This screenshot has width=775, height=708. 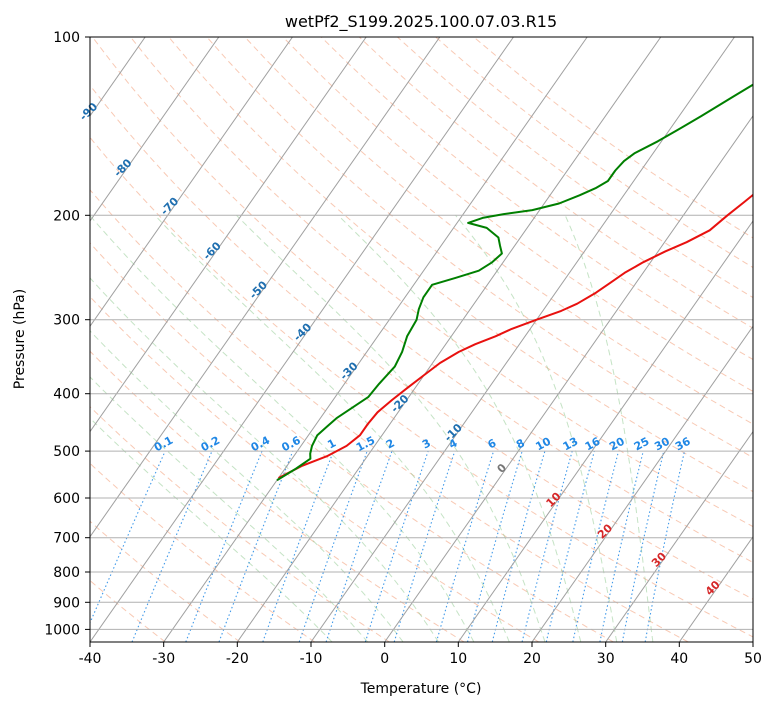 What do you see at coordinates (662, 444) in the screenshot?
I see `mixing-ratio-label: 30` at bounding box center [662, 444].